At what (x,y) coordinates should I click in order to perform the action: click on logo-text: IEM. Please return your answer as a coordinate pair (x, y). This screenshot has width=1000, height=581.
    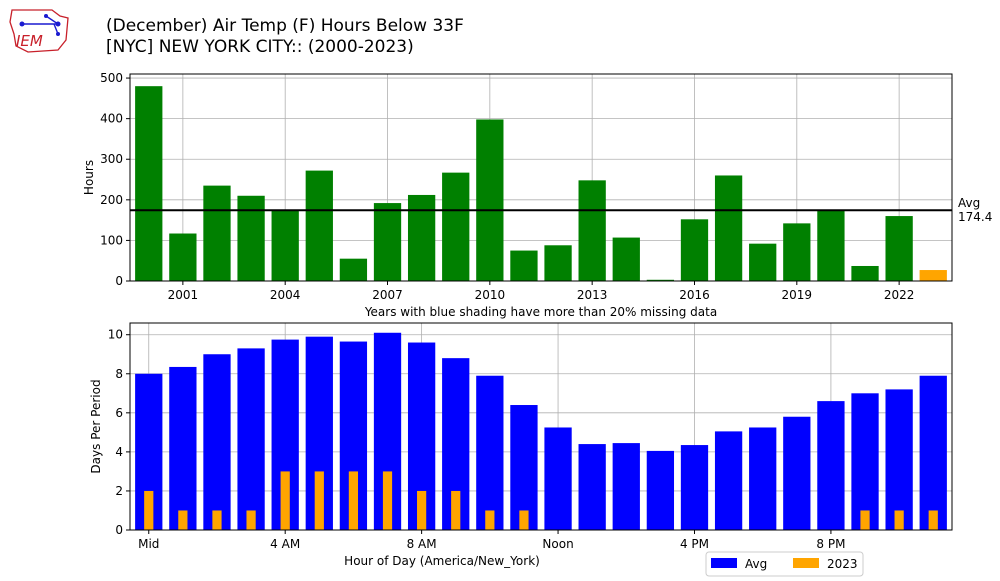
    Looking at the image, I should click on (29, 41).